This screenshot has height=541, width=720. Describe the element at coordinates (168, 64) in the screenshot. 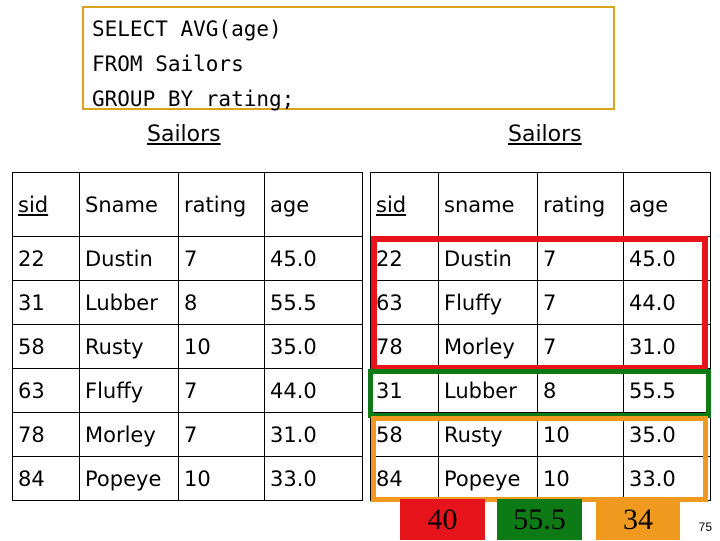

I see `sql-line-from: FROM Sailors` at that location.